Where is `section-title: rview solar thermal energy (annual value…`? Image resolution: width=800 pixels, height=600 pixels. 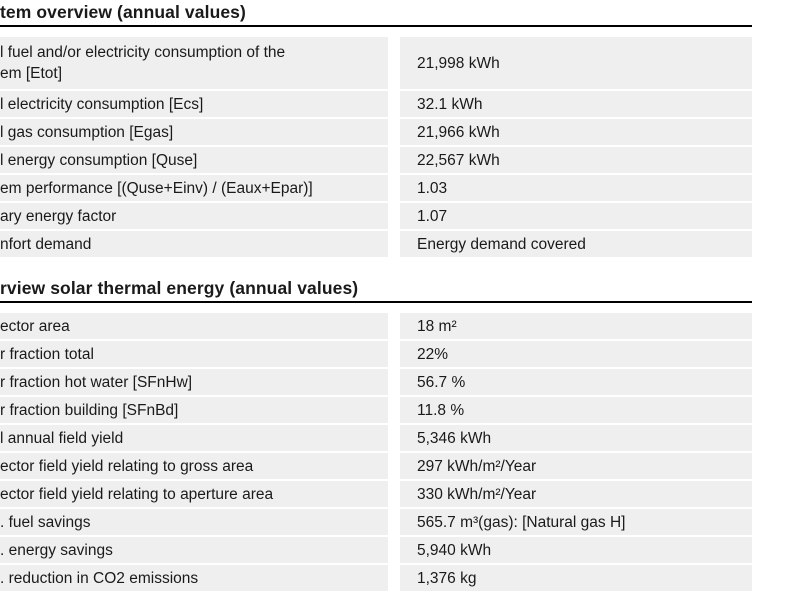 section-title: rview solar thermal energy (annual value… is located at coordinates (376, 289).